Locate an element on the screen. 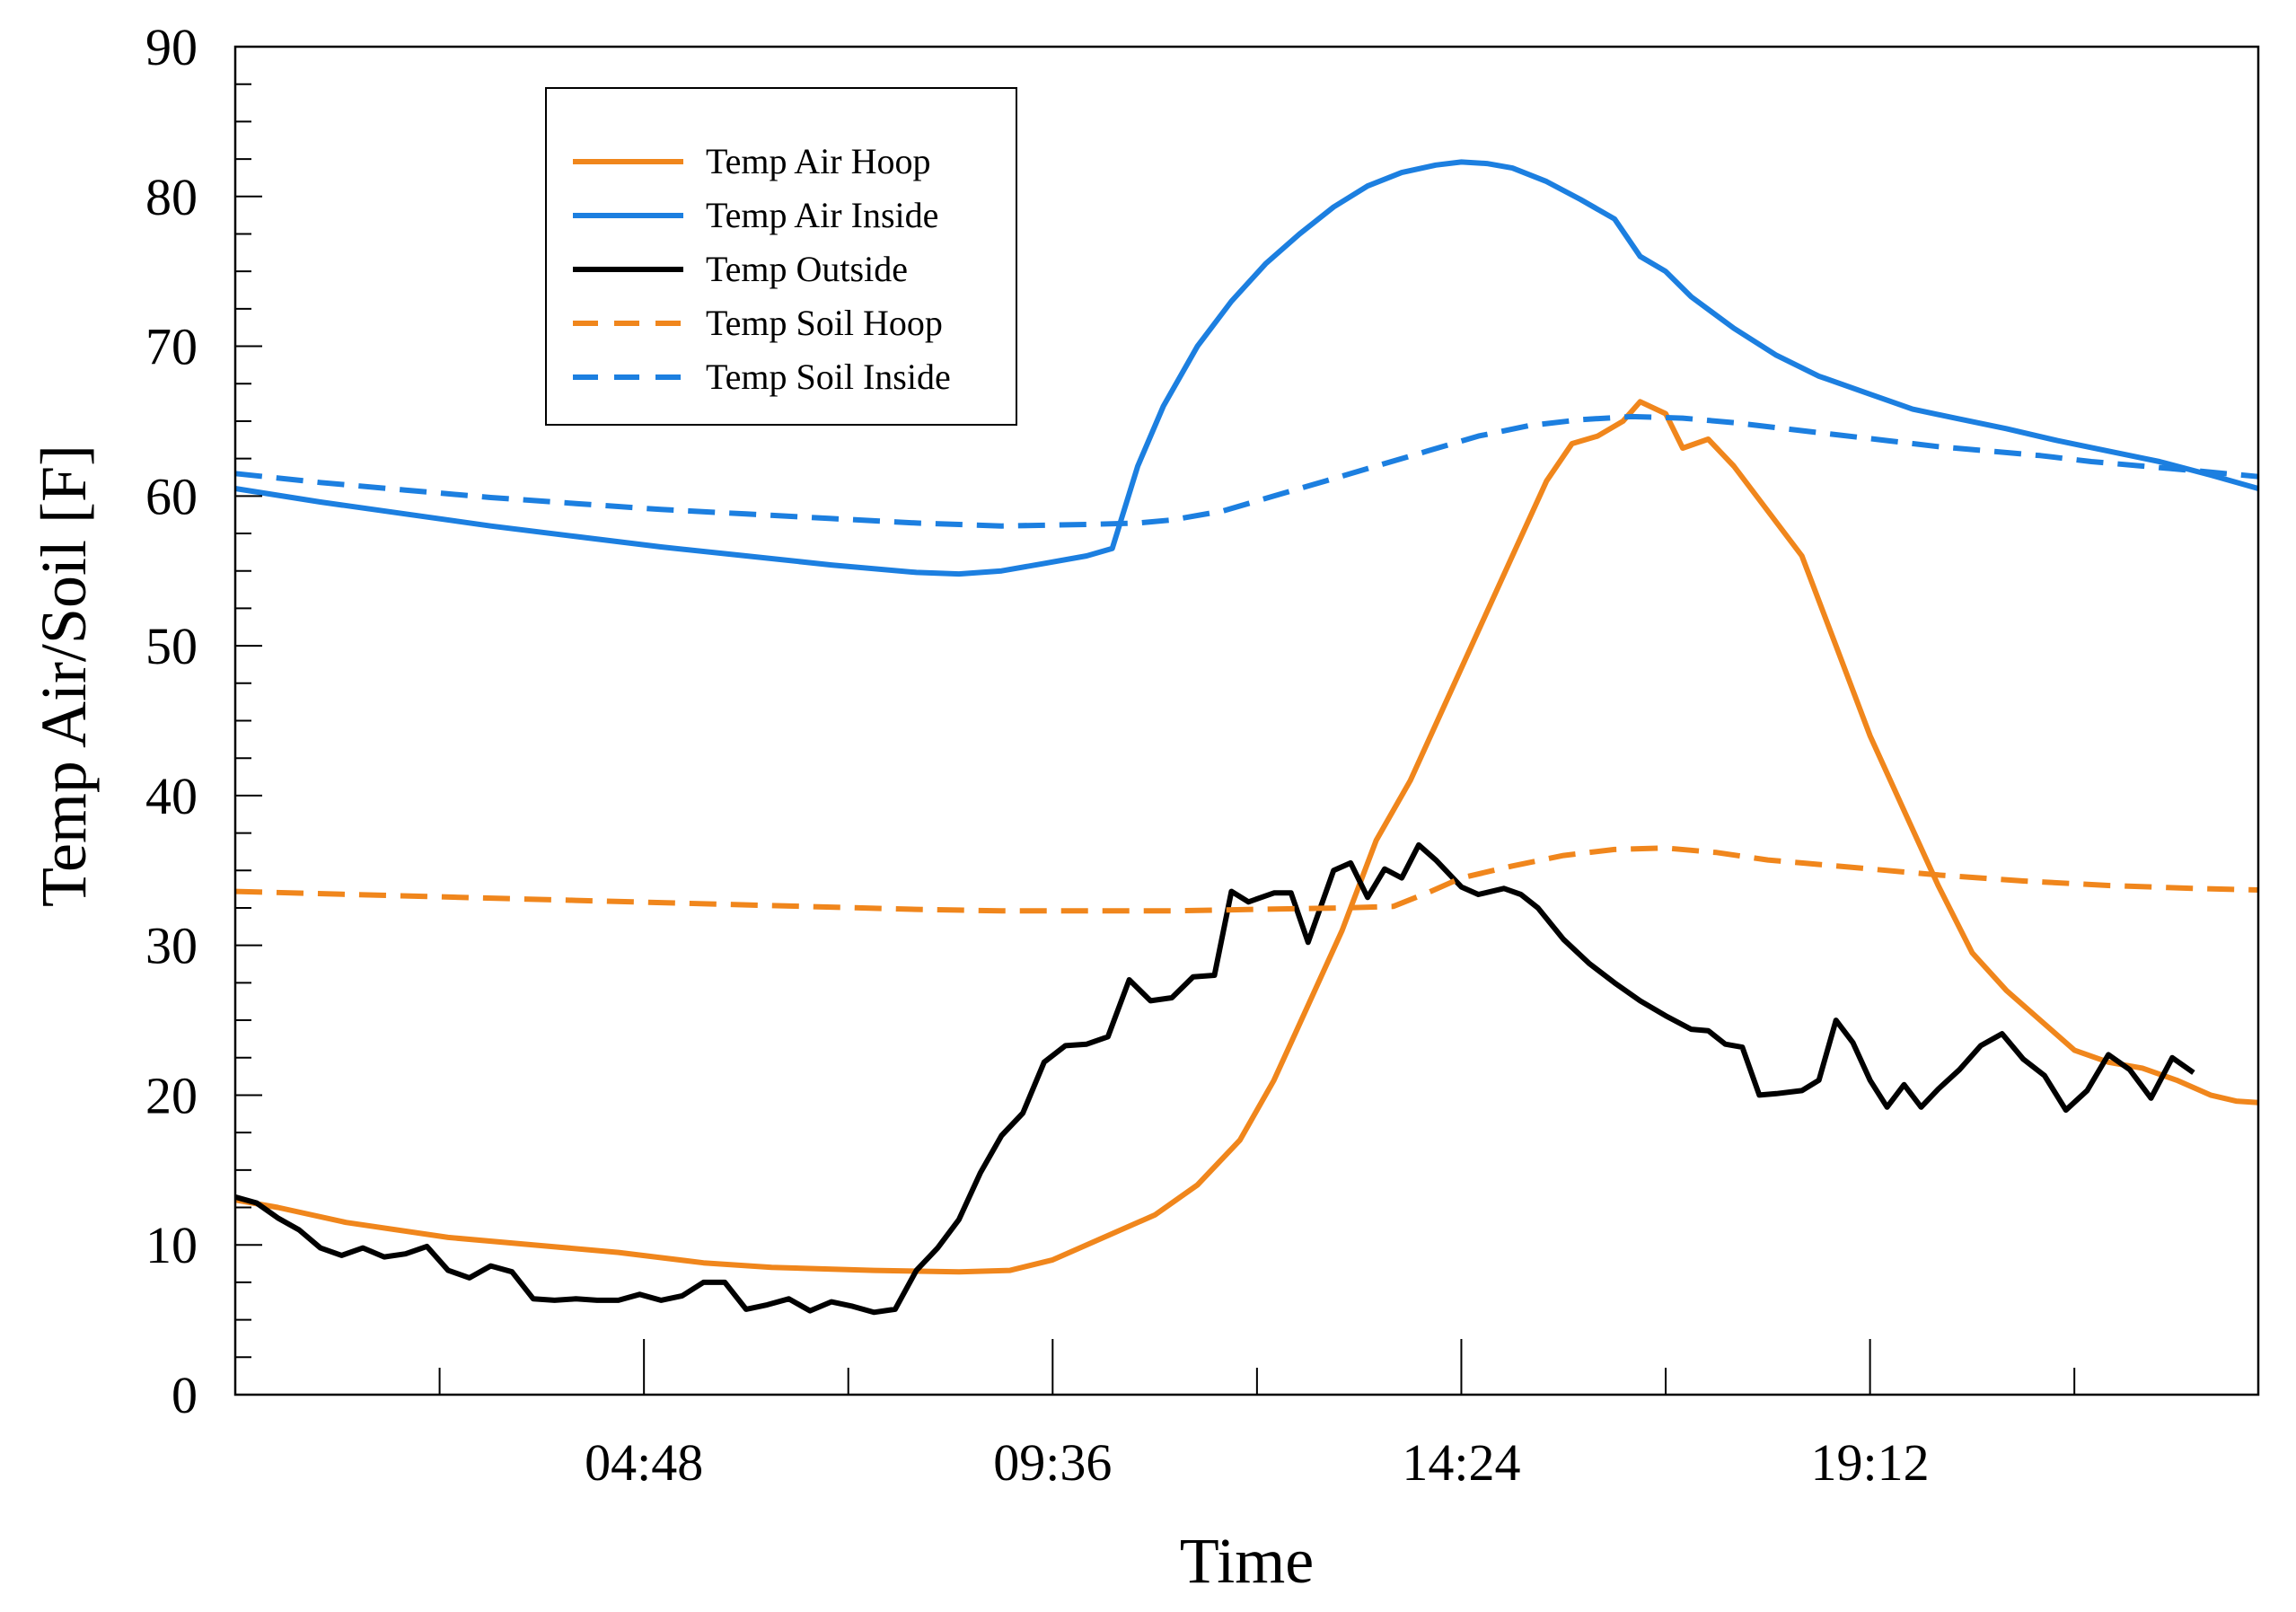  y-tick-label: 40 is located at coordinates (171, 796).